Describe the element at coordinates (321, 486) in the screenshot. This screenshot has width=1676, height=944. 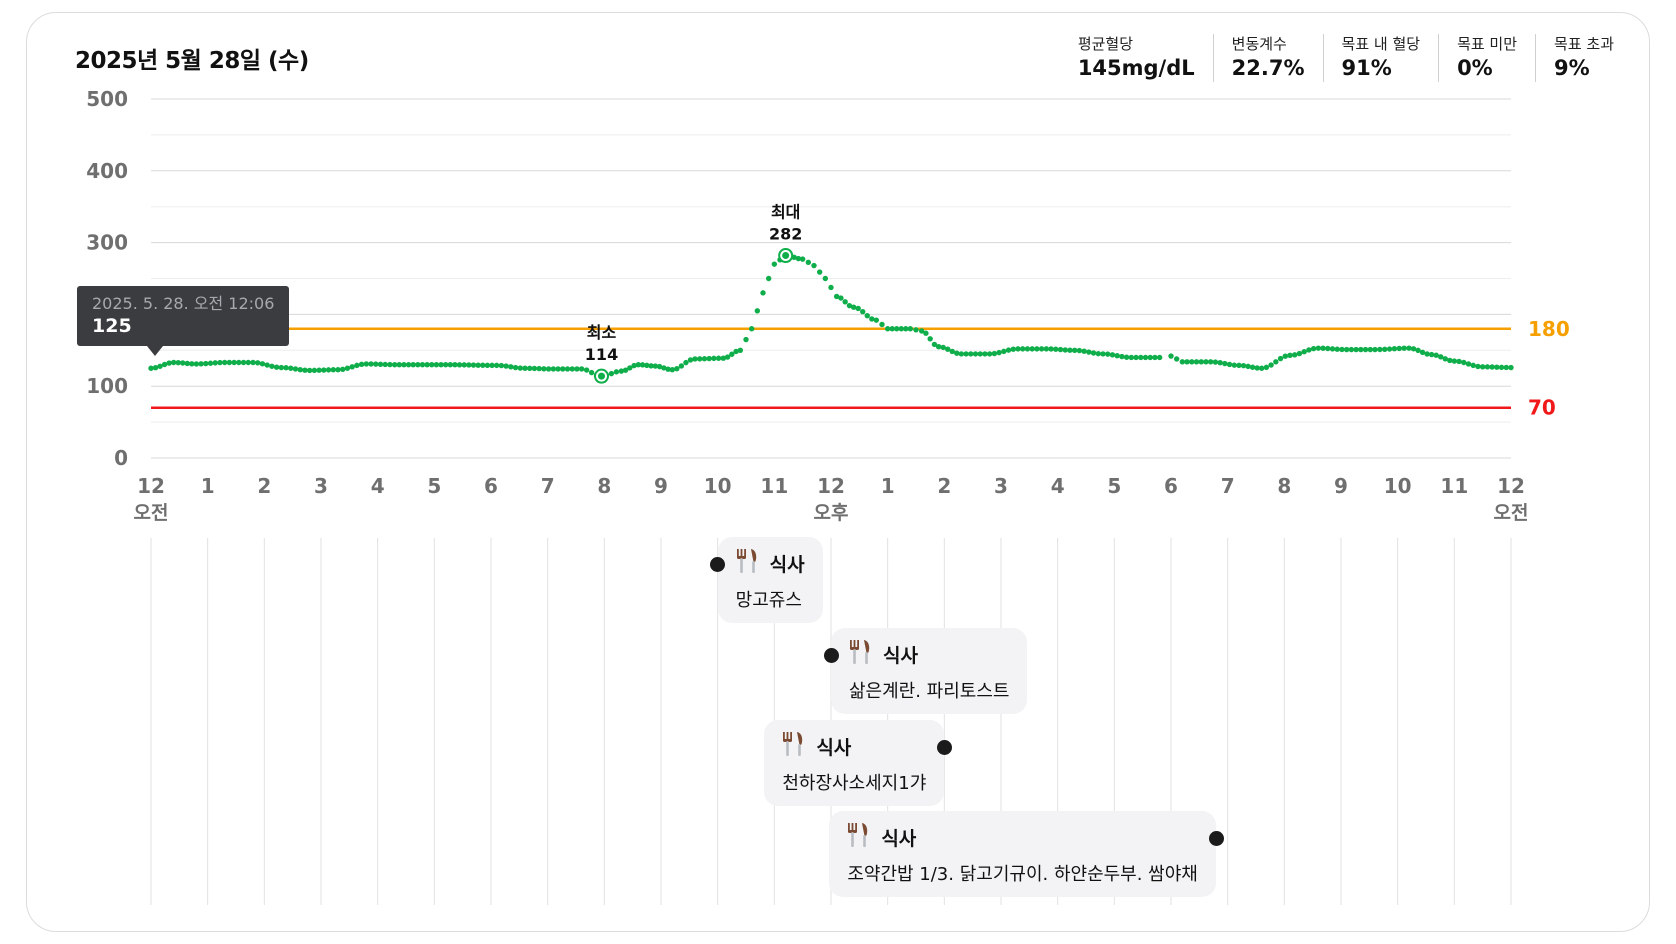
I see `x-tick-label: 3` at that location.